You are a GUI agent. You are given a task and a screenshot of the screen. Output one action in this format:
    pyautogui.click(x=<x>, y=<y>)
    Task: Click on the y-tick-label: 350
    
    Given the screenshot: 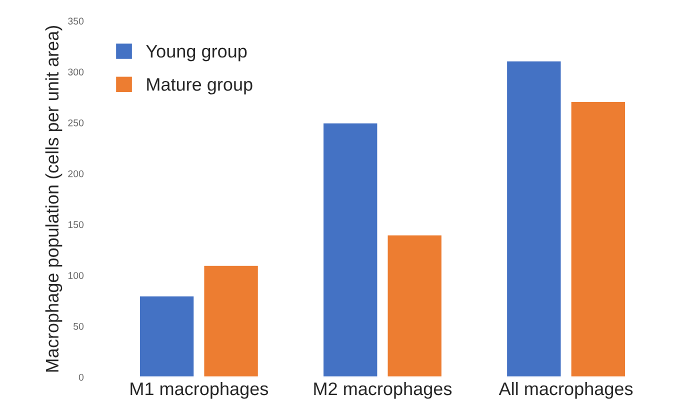 What is the action you would take?
    pyautogui.click(x=76, y=21)
    